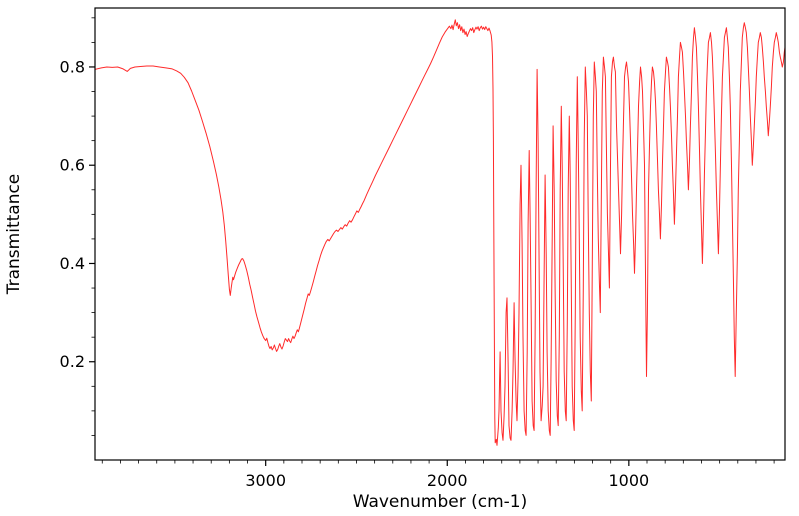 Image resolution: width=799 pixels, height=516 pixels. Describe the element at coordinates (265, 480) in the screenshot. I see `x-tick-label: 3000` at that location.